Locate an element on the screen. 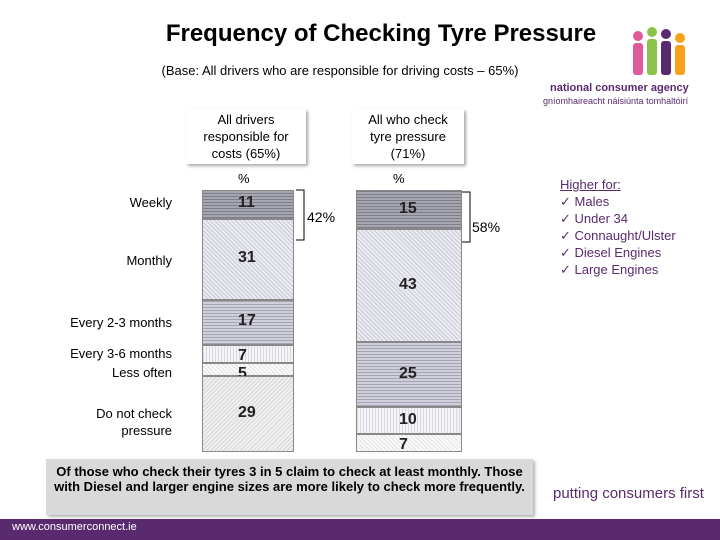 The width and height of the screenshot is (720, 540). annotation-42pct: 42% is located at coordinates (321, 217).